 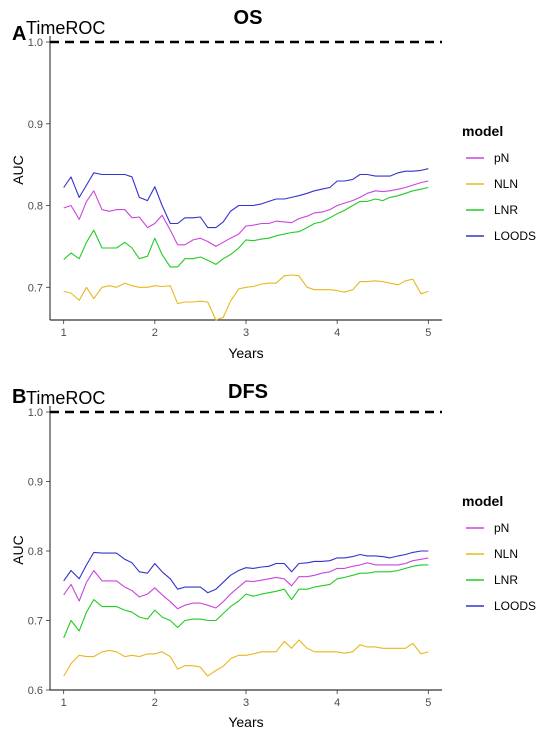 What do you see at coordinates (35, 288) in the screenshot?
I see `panel-a-y-tick-label: 0.7` at bounding box center [35, 288].